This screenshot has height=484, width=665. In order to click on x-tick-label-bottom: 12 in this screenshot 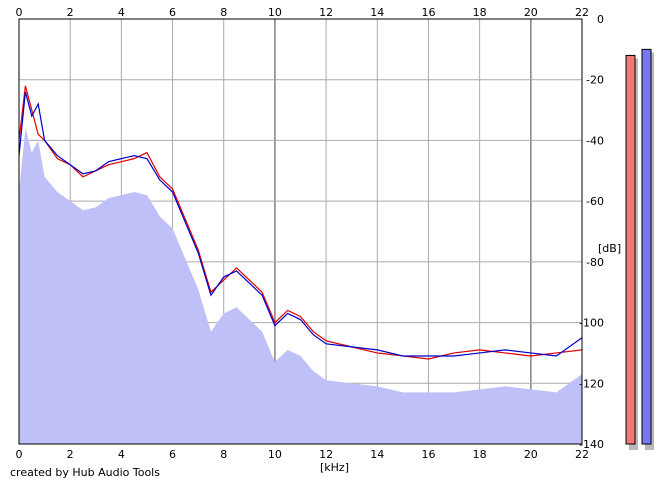, I will do `click(326, 454)`.